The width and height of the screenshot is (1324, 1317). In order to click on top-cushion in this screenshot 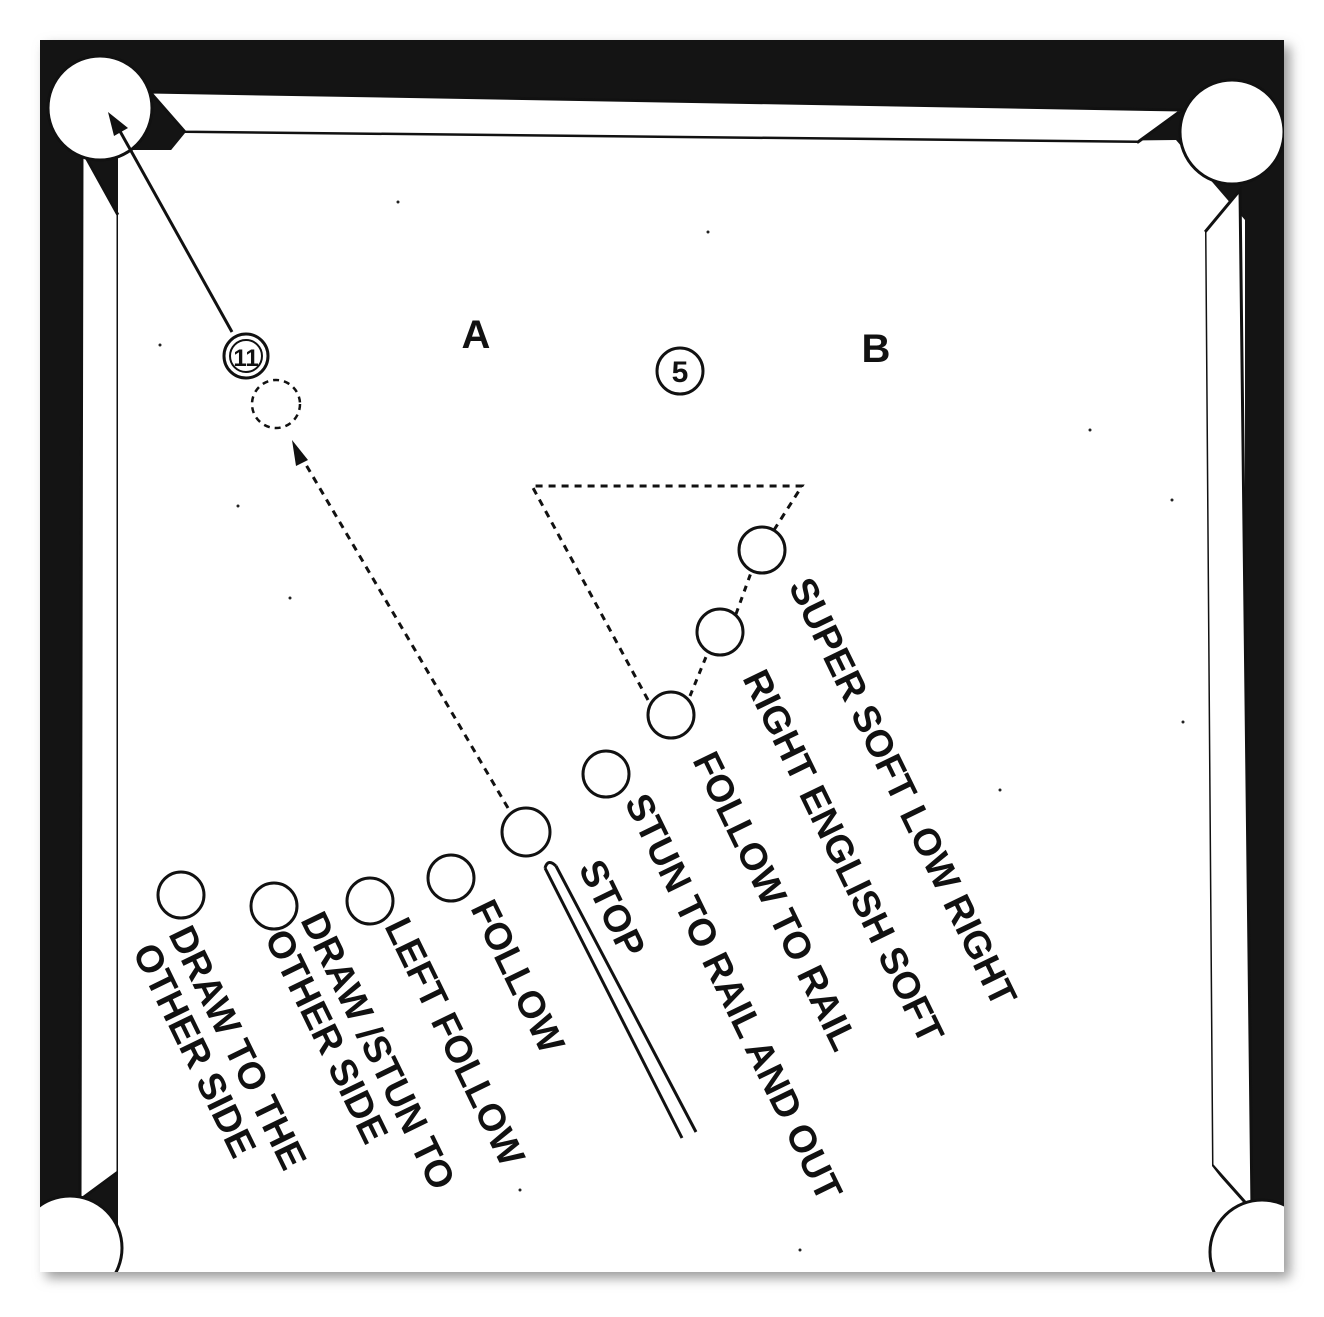, I will do `click(666, 117)`.